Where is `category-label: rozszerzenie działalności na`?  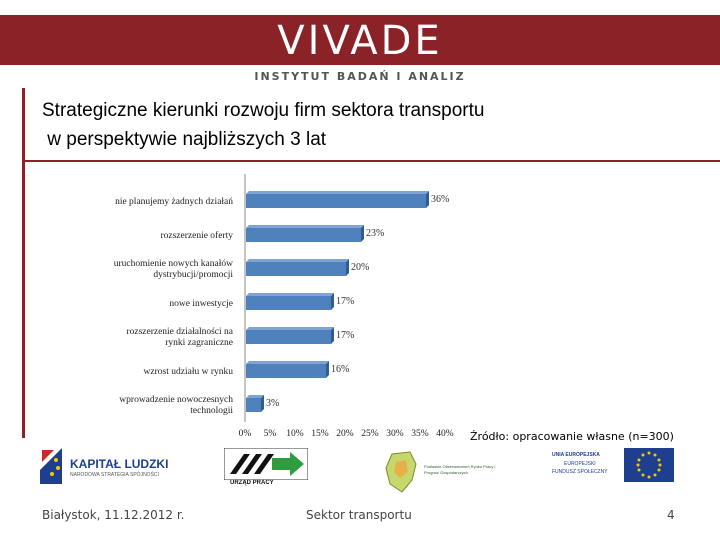
category-label: rozszerzenie działalności na is located at coordinates (179, 332).